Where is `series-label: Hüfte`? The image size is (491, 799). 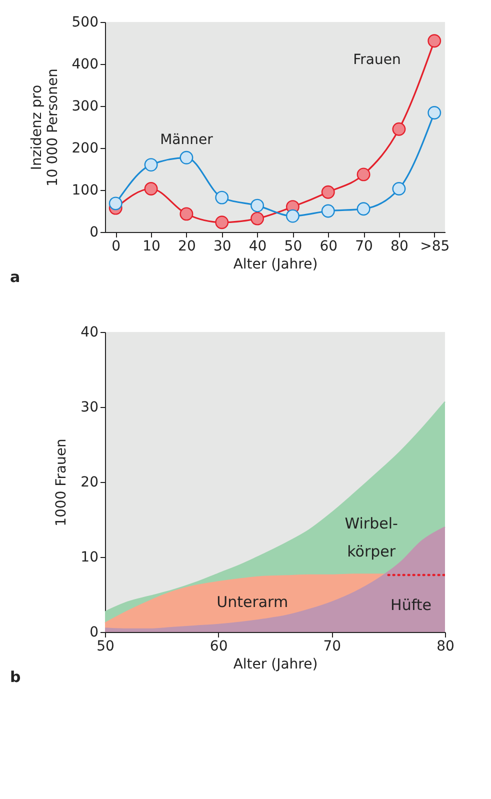 series-label: Hüfte is located at coordinates (411, 605).